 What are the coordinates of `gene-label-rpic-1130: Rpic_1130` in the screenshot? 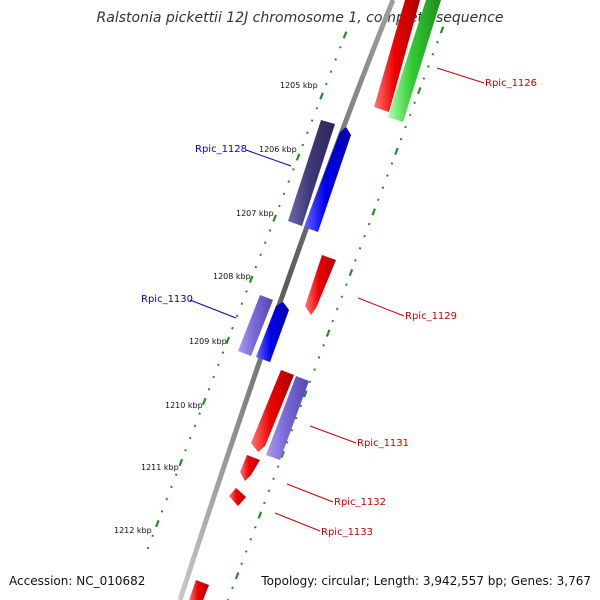 It's located at (167, 299).